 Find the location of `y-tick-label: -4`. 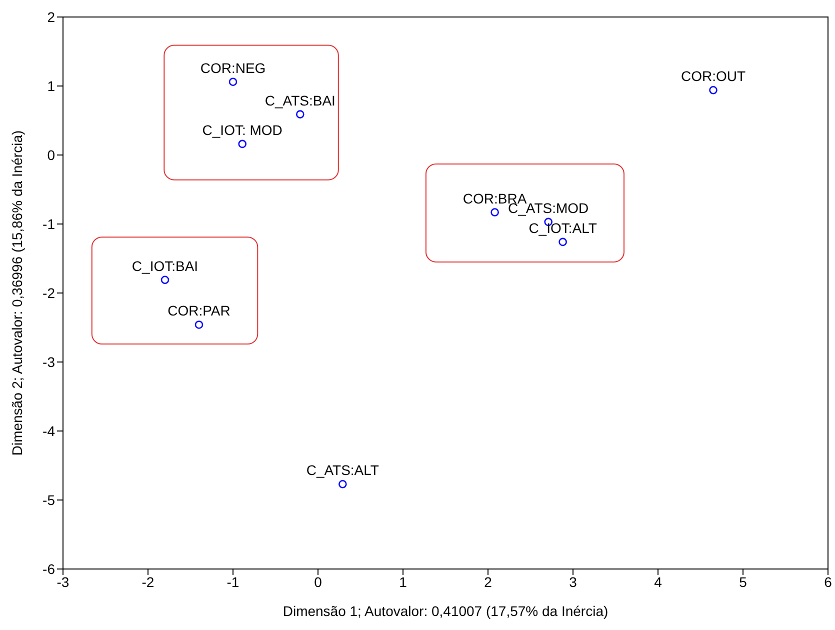

y-tick-label: -4 is located at coordinates (49, 430).